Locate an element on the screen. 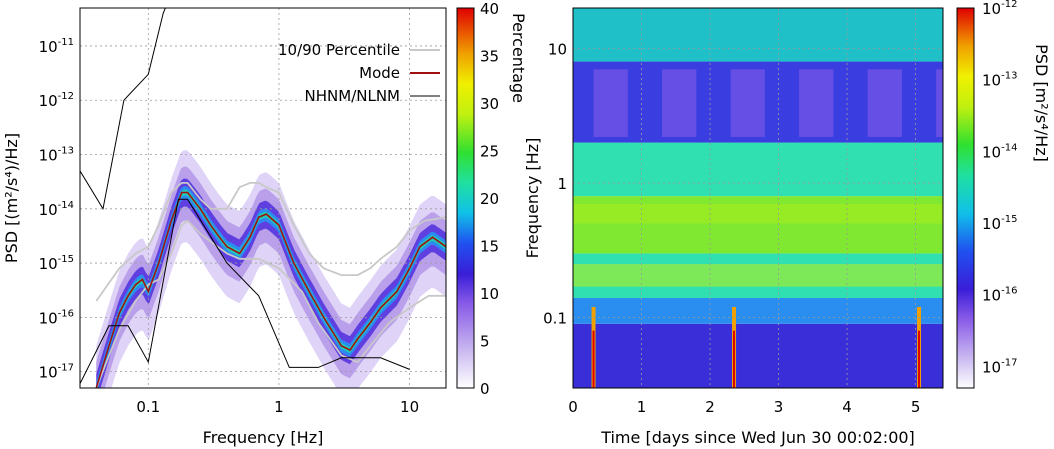 This screenshot has width=1054, height=449. x-tick-label: 5 is located at coordinates (916, 407).